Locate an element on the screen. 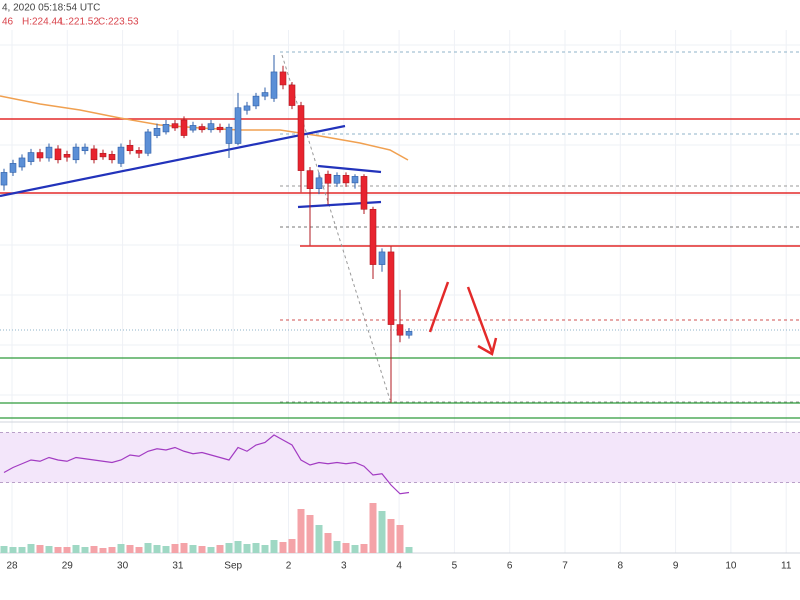 The width and height of the screenshot is (800, 600). x-tick-label: 2 is located at coordinates (289, 566).